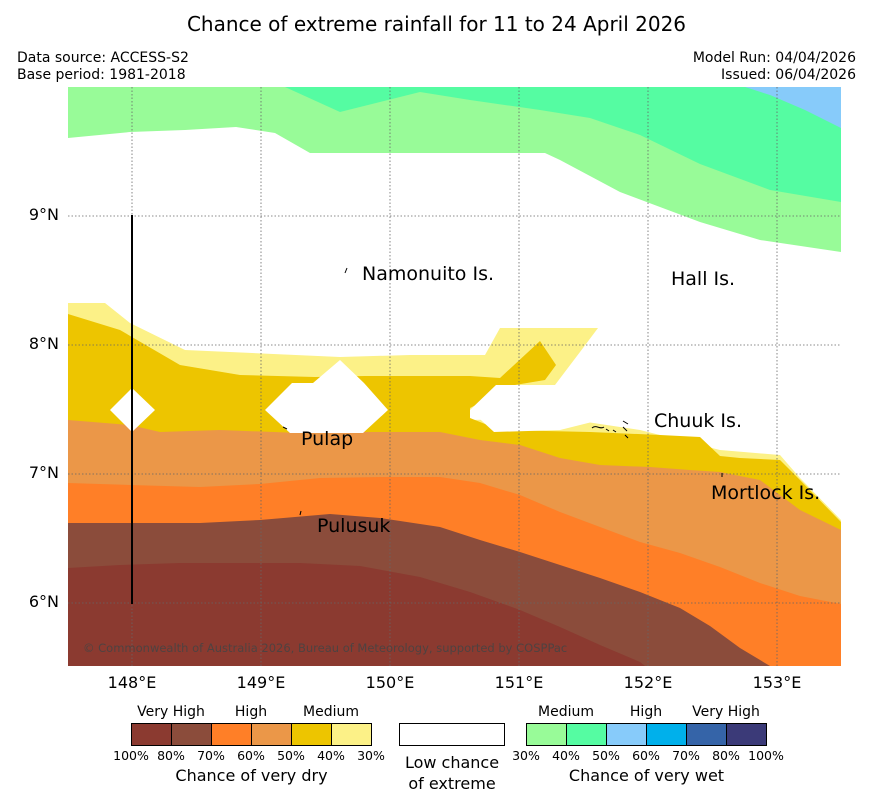  I want to click on lon-label-152e: 152°E, so click(648, 682).